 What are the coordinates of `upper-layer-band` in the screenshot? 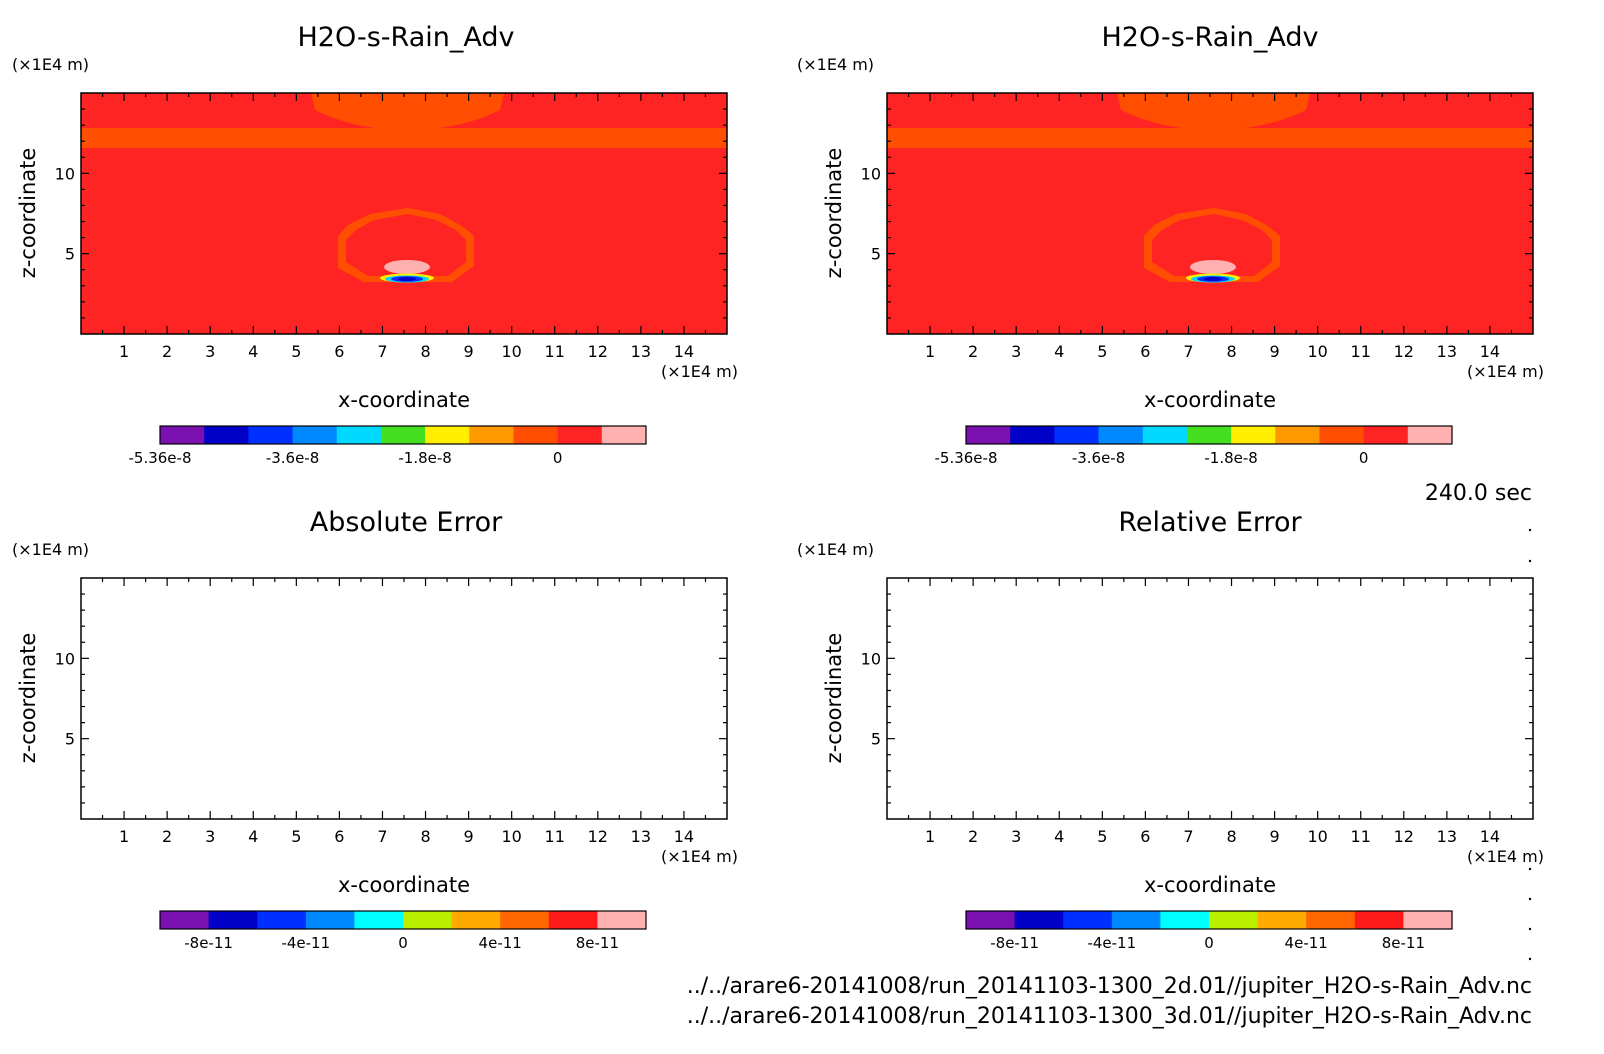 It's located at (1210, 138).